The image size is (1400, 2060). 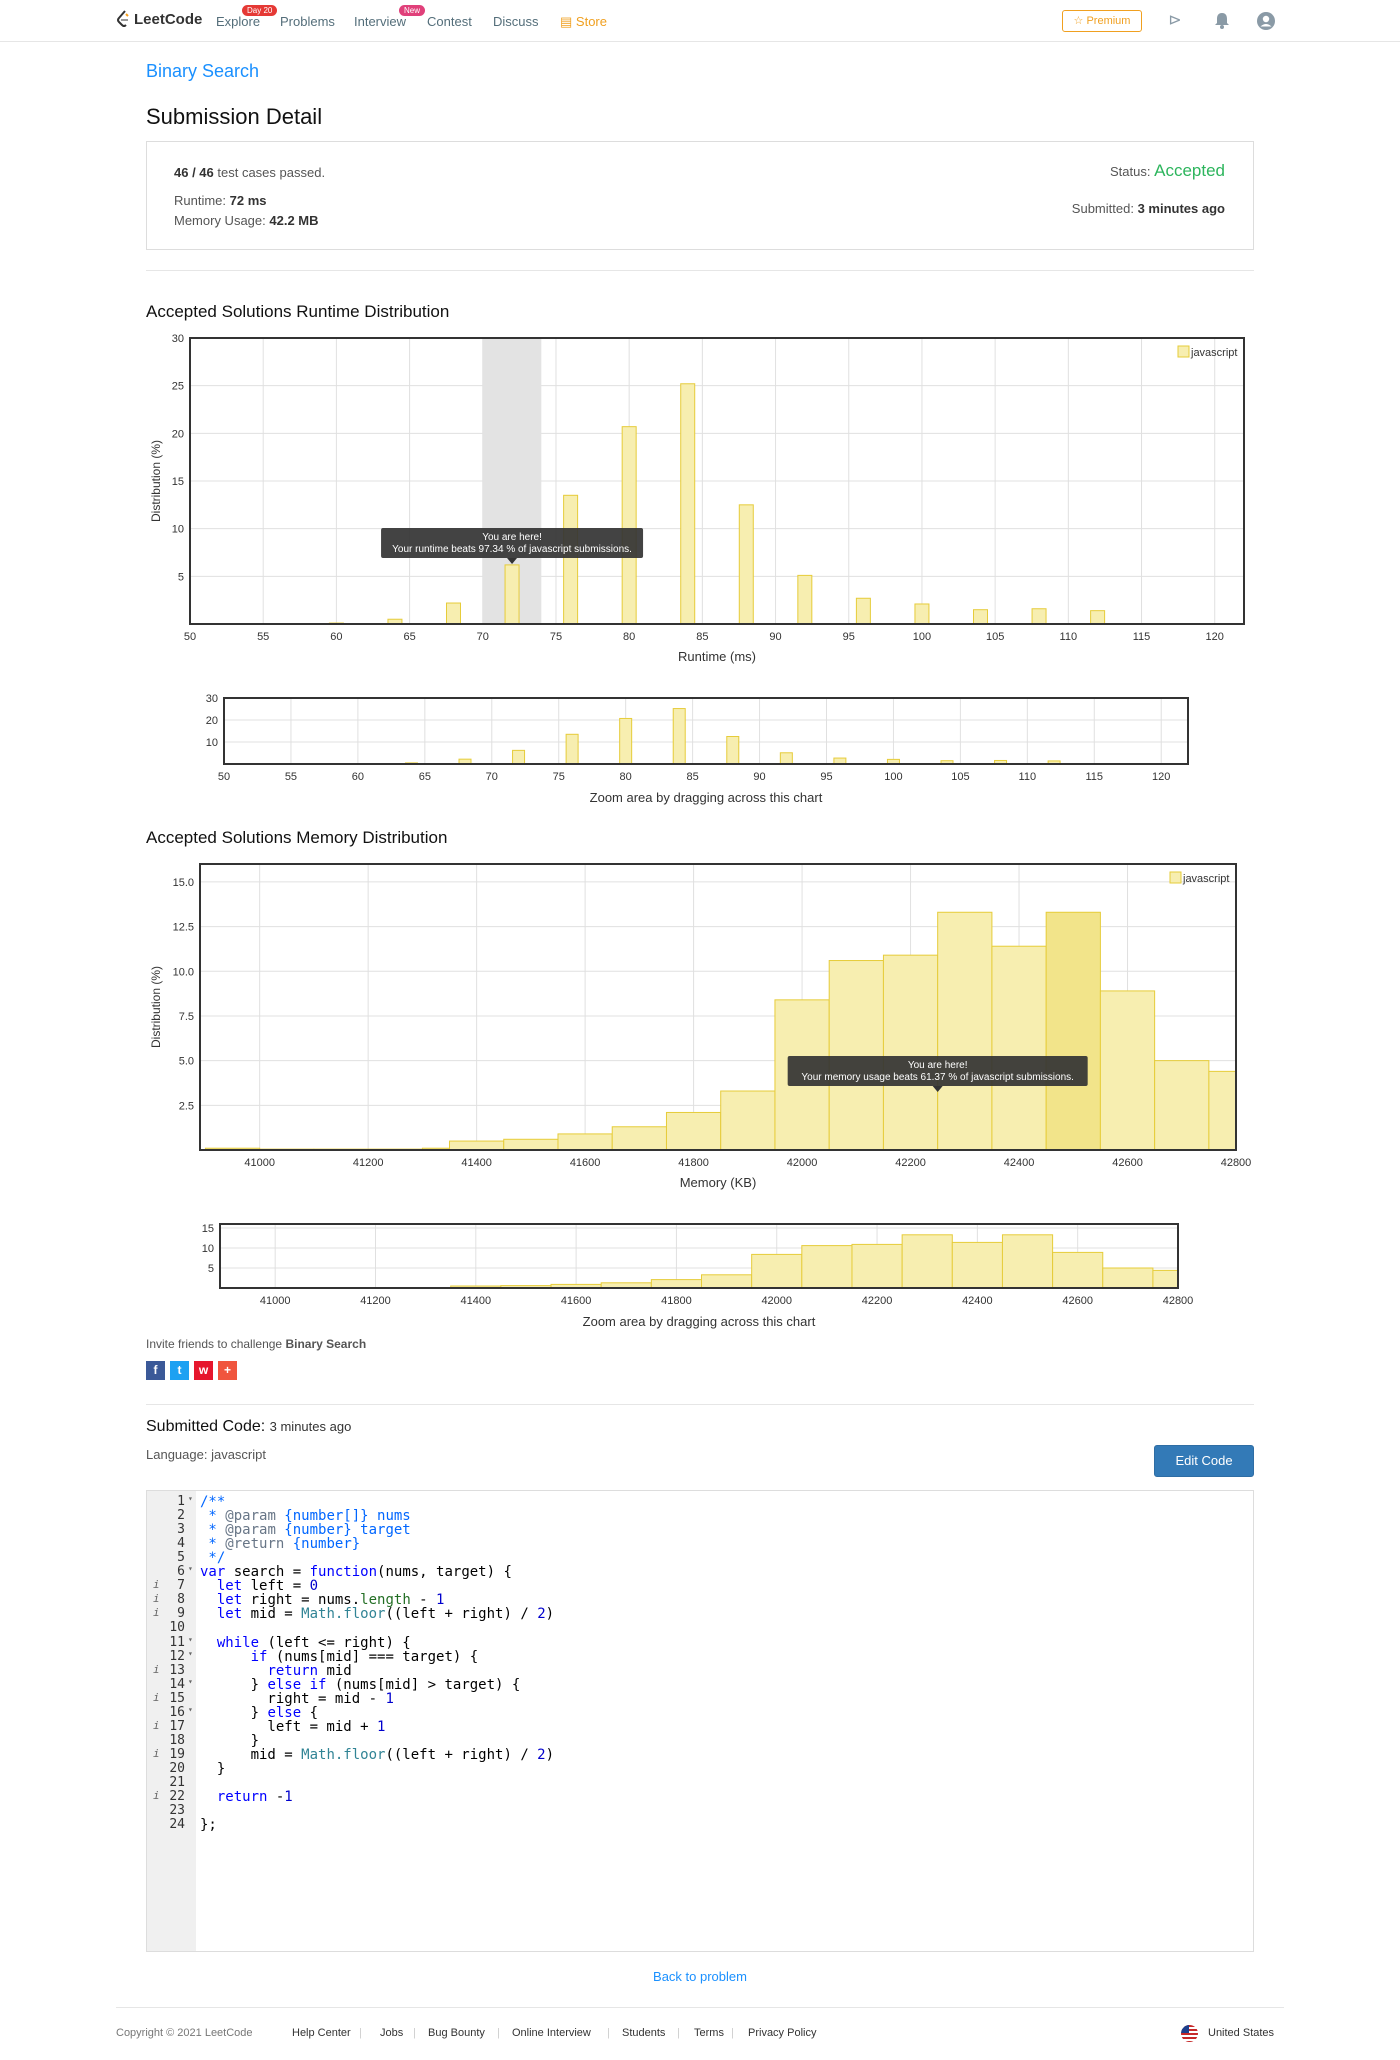 What do you see at coordinates (449, 21) in the screenshot?
I see `nav-contest: Contest` at bounding box center [449, 21].